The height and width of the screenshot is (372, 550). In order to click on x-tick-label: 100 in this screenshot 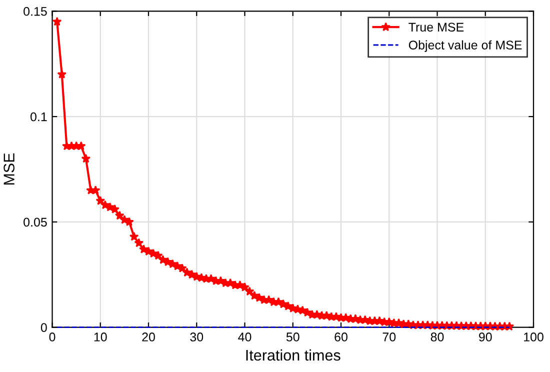, I will do `click(534, 337)`.